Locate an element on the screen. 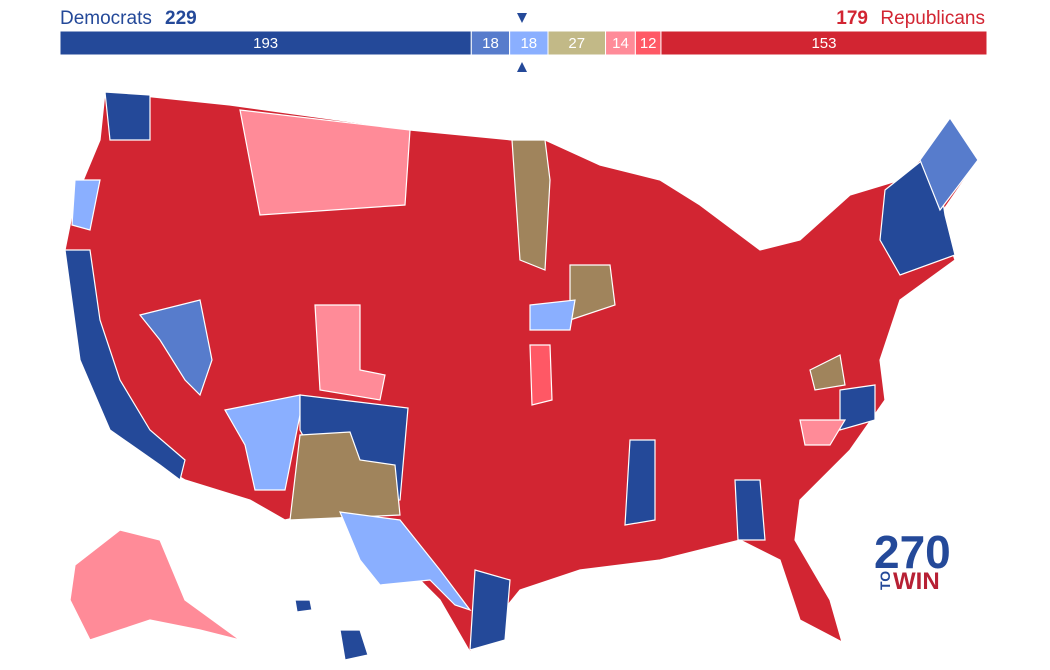 This screenshot has width=1050, height=670. seat-bar: 193 18 18 27 14 12 153 is located at coordinates (523, 43).